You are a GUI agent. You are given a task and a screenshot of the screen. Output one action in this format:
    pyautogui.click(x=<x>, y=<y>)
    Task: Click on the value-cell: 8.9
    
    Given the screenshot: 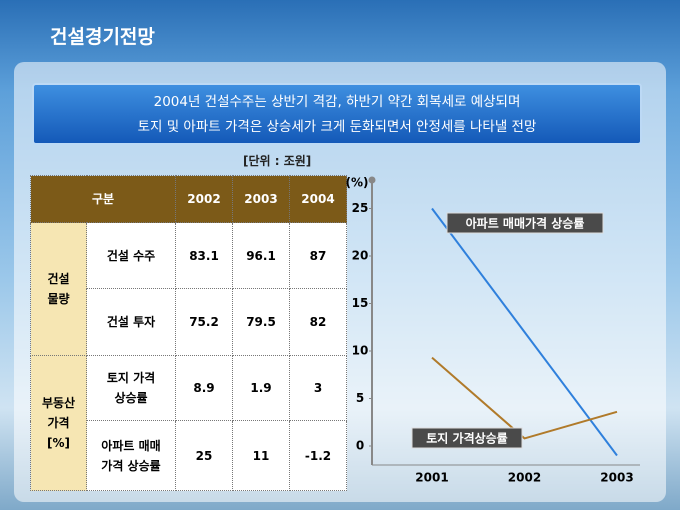 What is the action you would take?
    pyautogui.click(x=204, y=388)
    